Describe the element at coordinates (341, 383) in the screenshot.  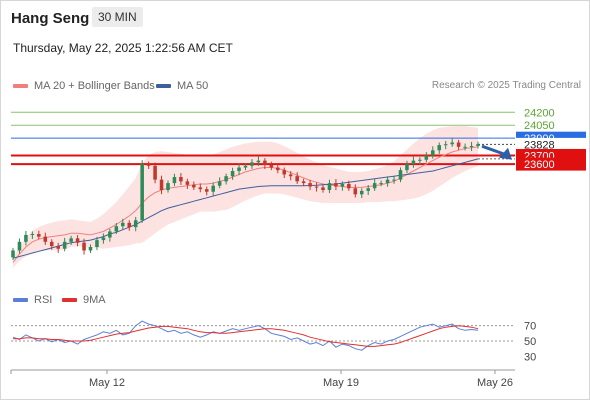
I see `x-tick-label: May 19` at that location.